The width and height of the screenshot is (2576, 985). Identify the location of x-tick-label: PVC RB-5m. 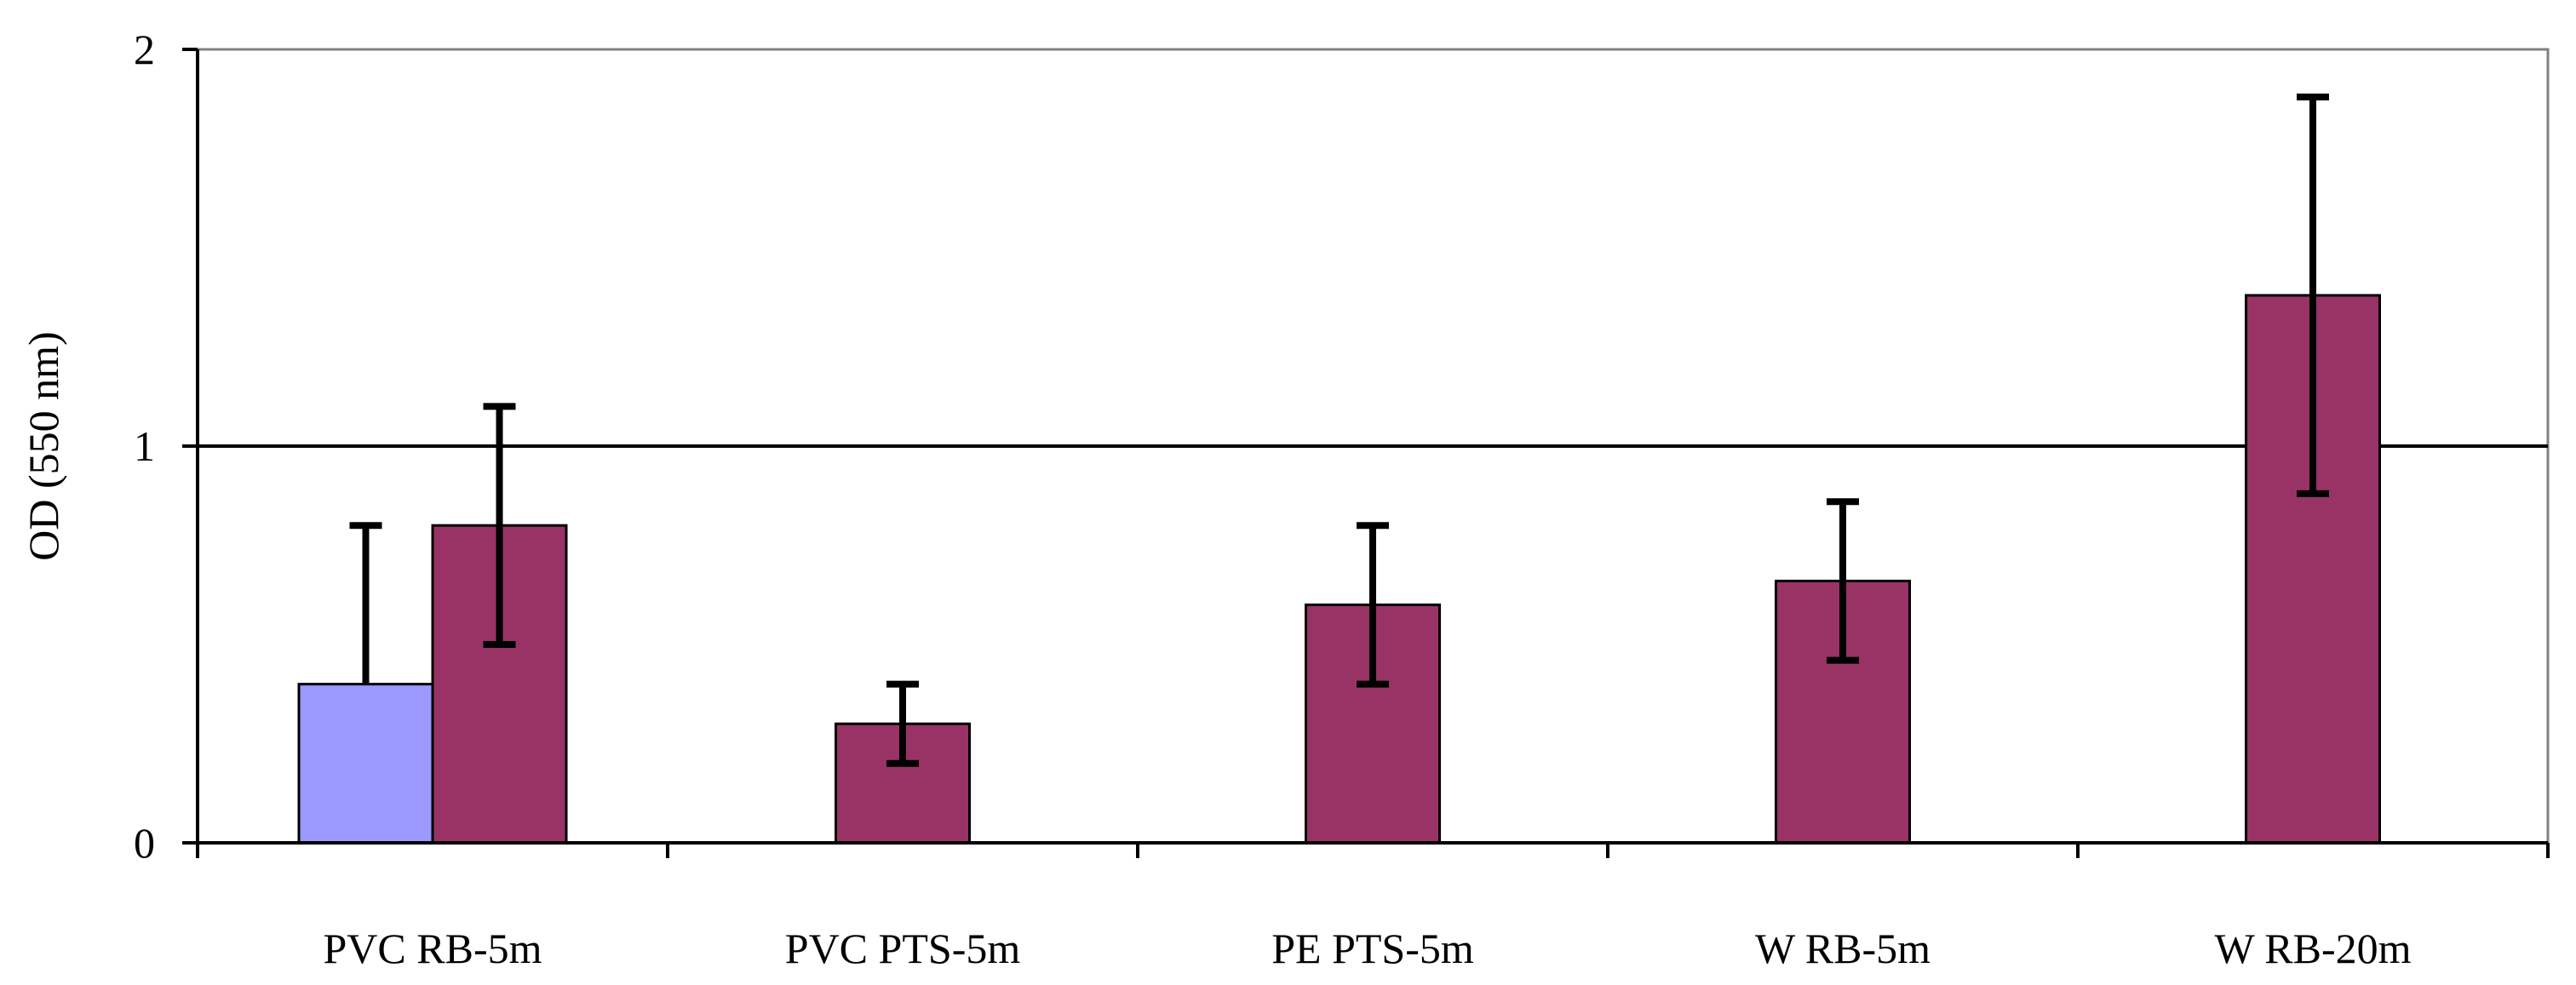
(432, 948).